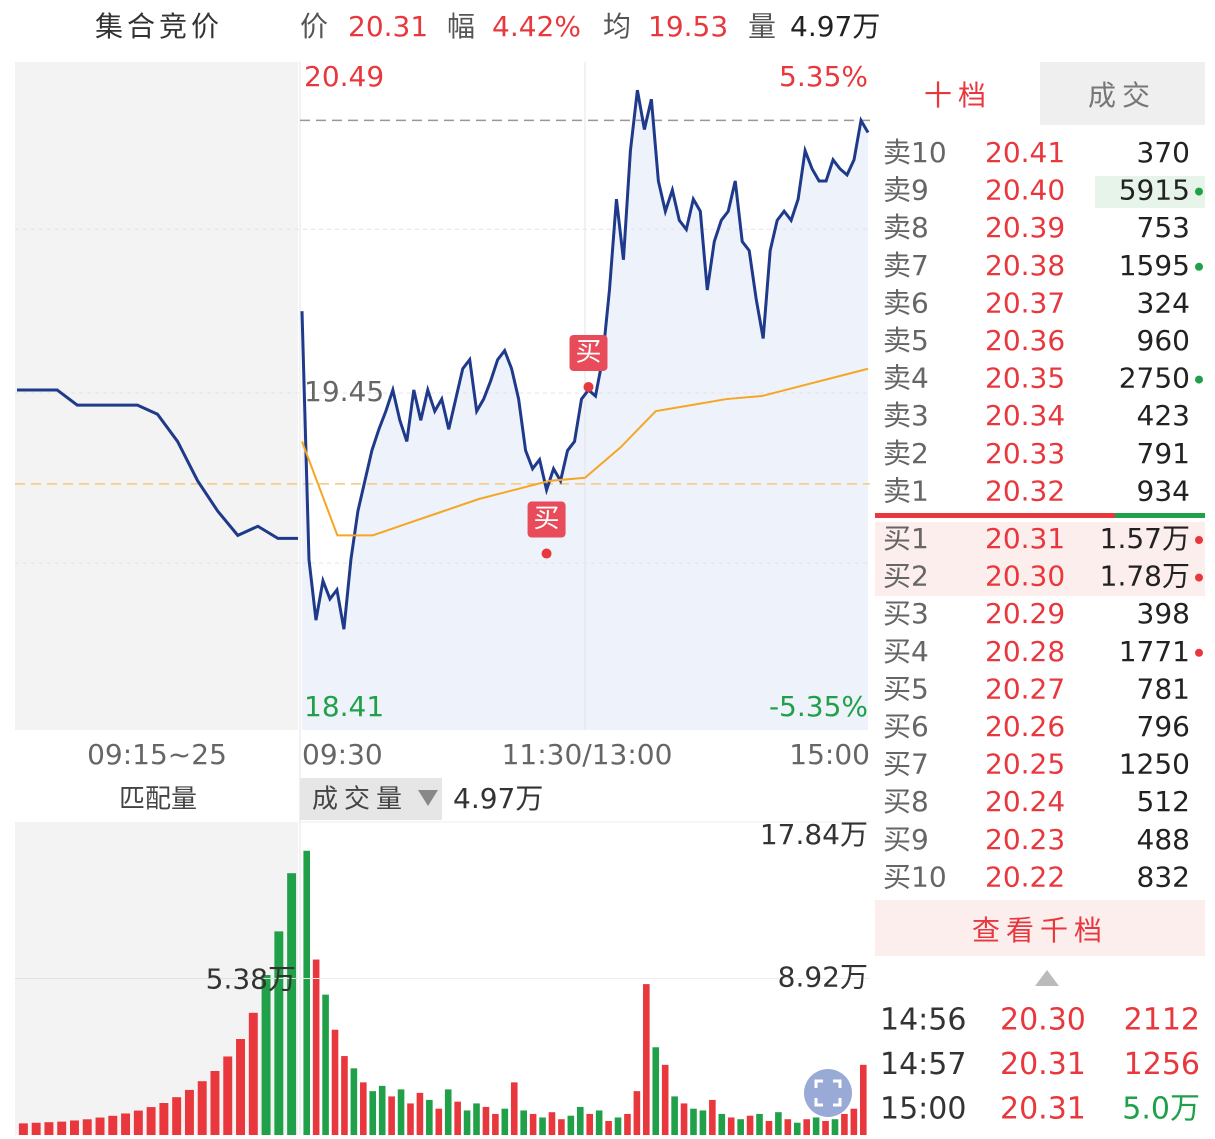  Describe the element at coordinates (1025, 576) in the screenshot. I see `level-price: 20.30` at that location.